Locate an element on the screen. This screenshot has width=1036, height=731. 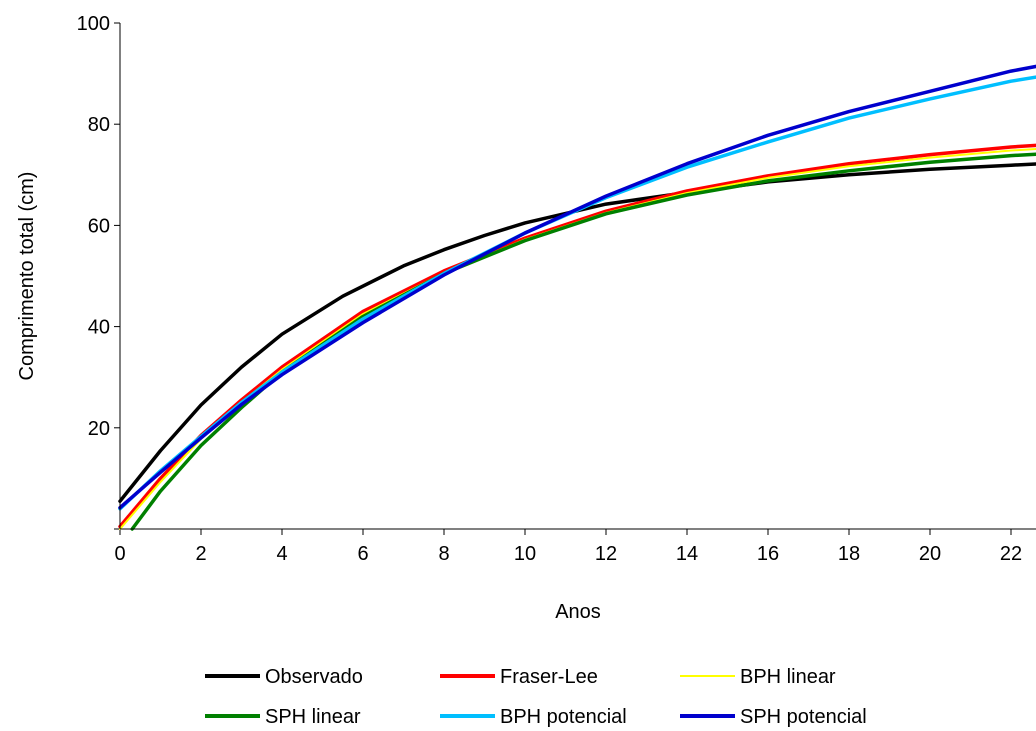
y-axis-title: Comprimento total (cm) is located at coordinates (27, 276).